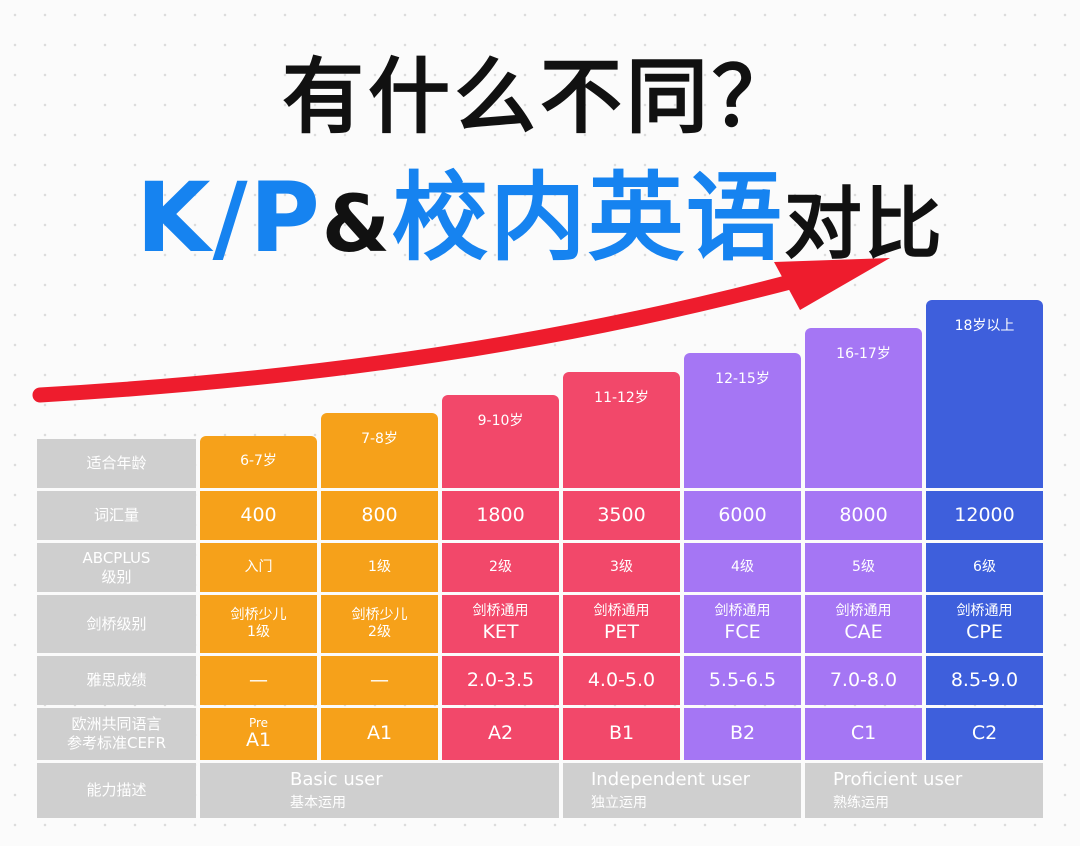 This screenshot has height=846, width=1080. I want to click on abc-level-value: 6级, so click(984, 566).